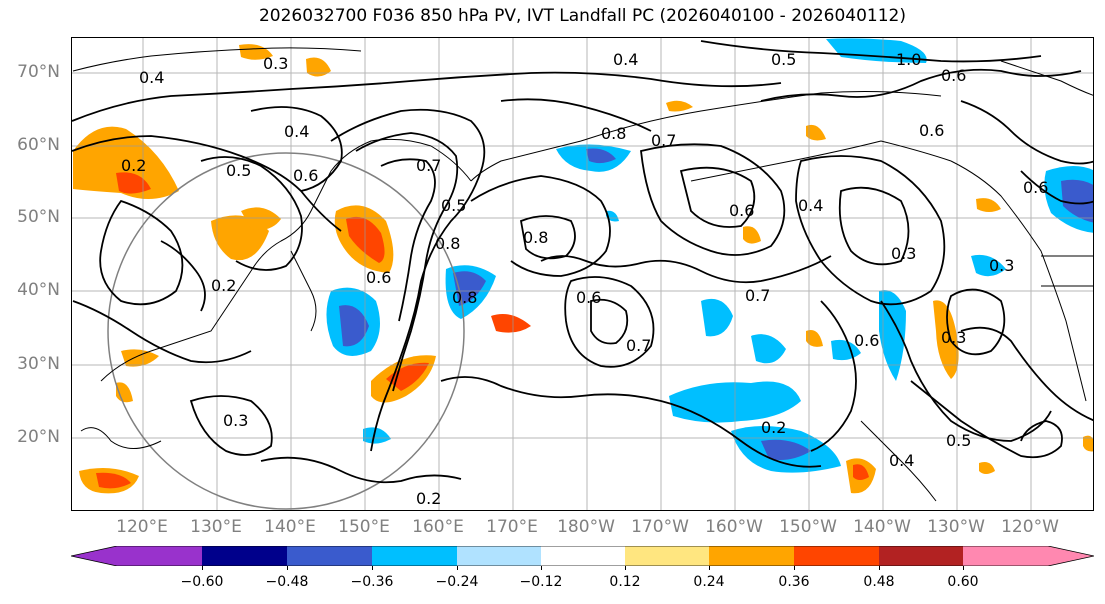 The image size is (1105, 604). What do you see at coordinates (364, 527) in the screenshot?
I see `lon-label-150E: 150°E` at bounding box center [364, 527].